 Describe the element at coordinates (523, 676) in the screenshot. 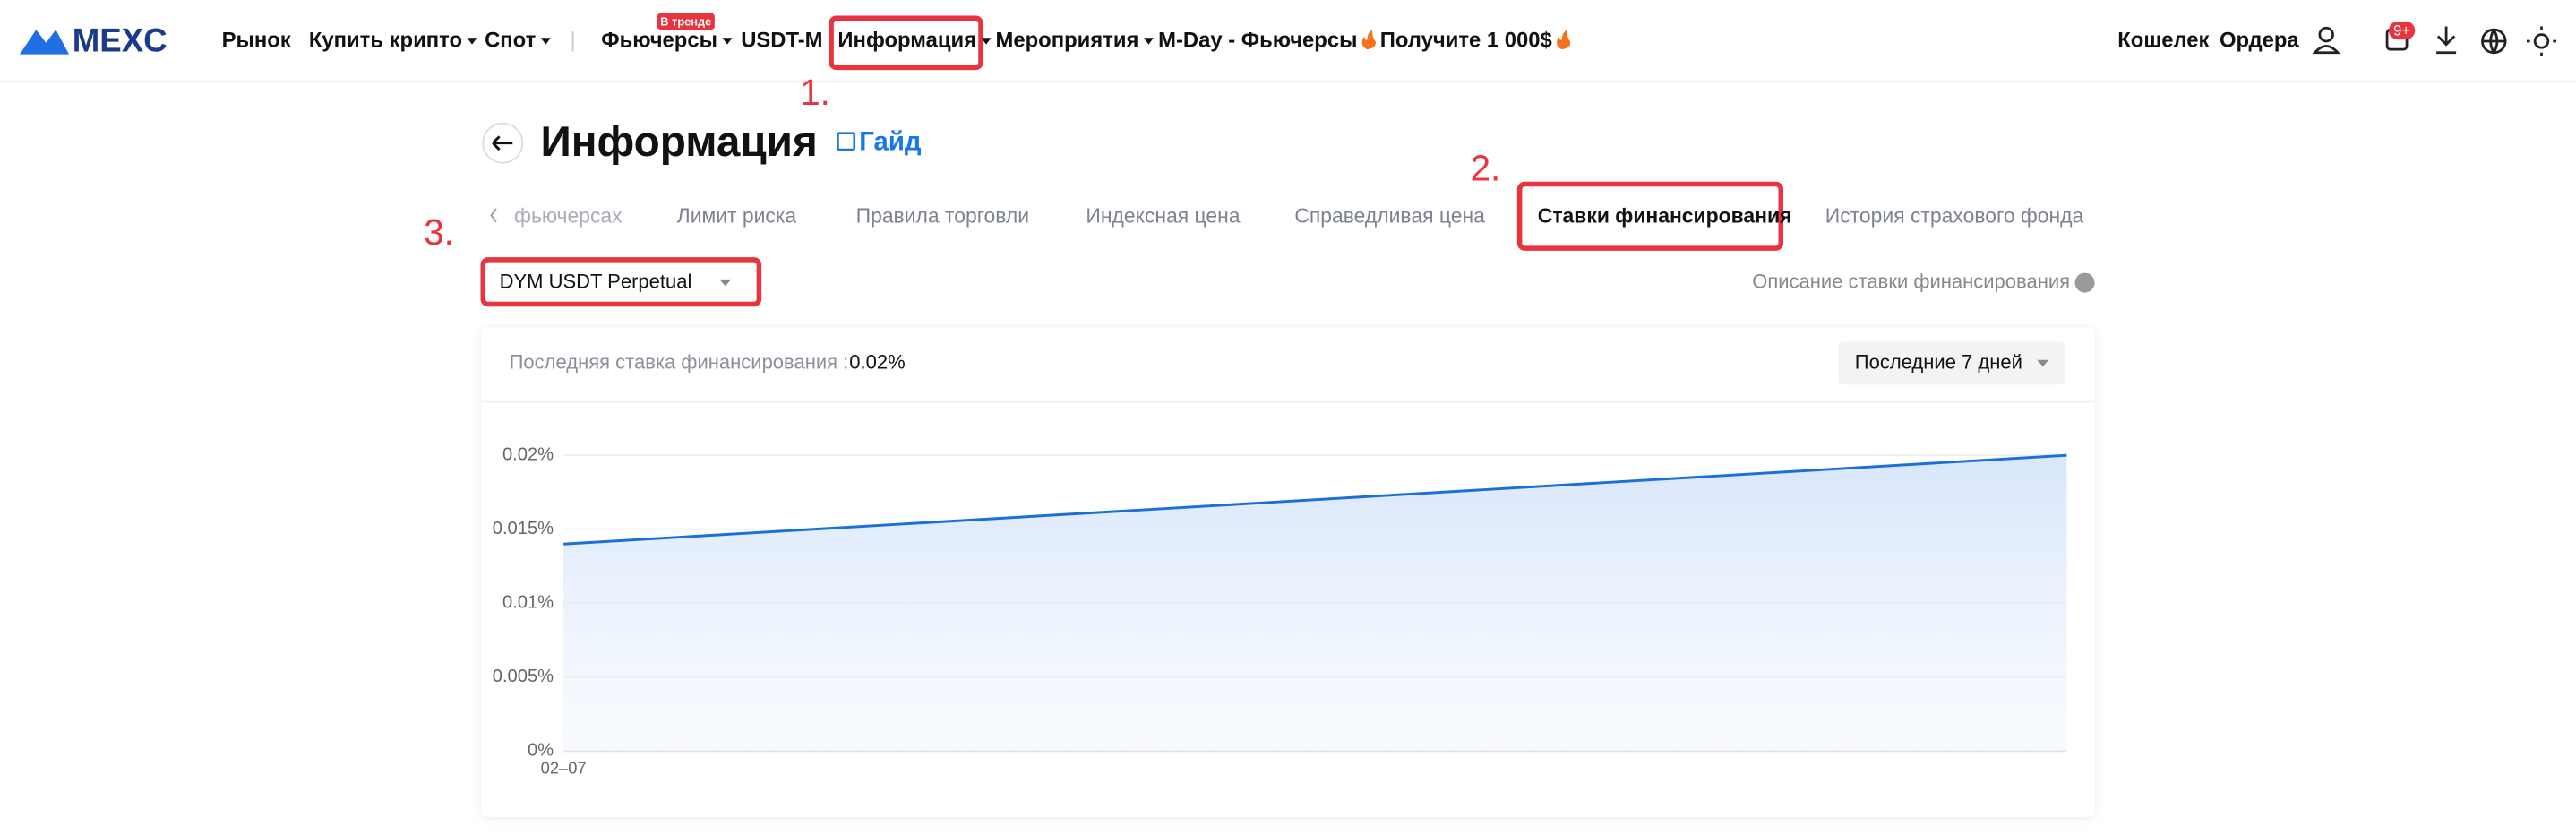

I see `y-tick-label: 0.005%` at that location.